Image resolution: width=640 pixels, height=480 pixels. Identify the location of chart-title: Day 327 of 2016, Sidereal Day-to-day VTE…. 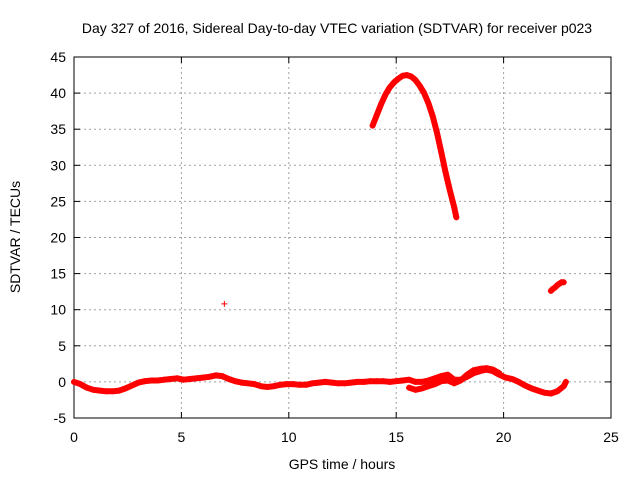
(337, 28).